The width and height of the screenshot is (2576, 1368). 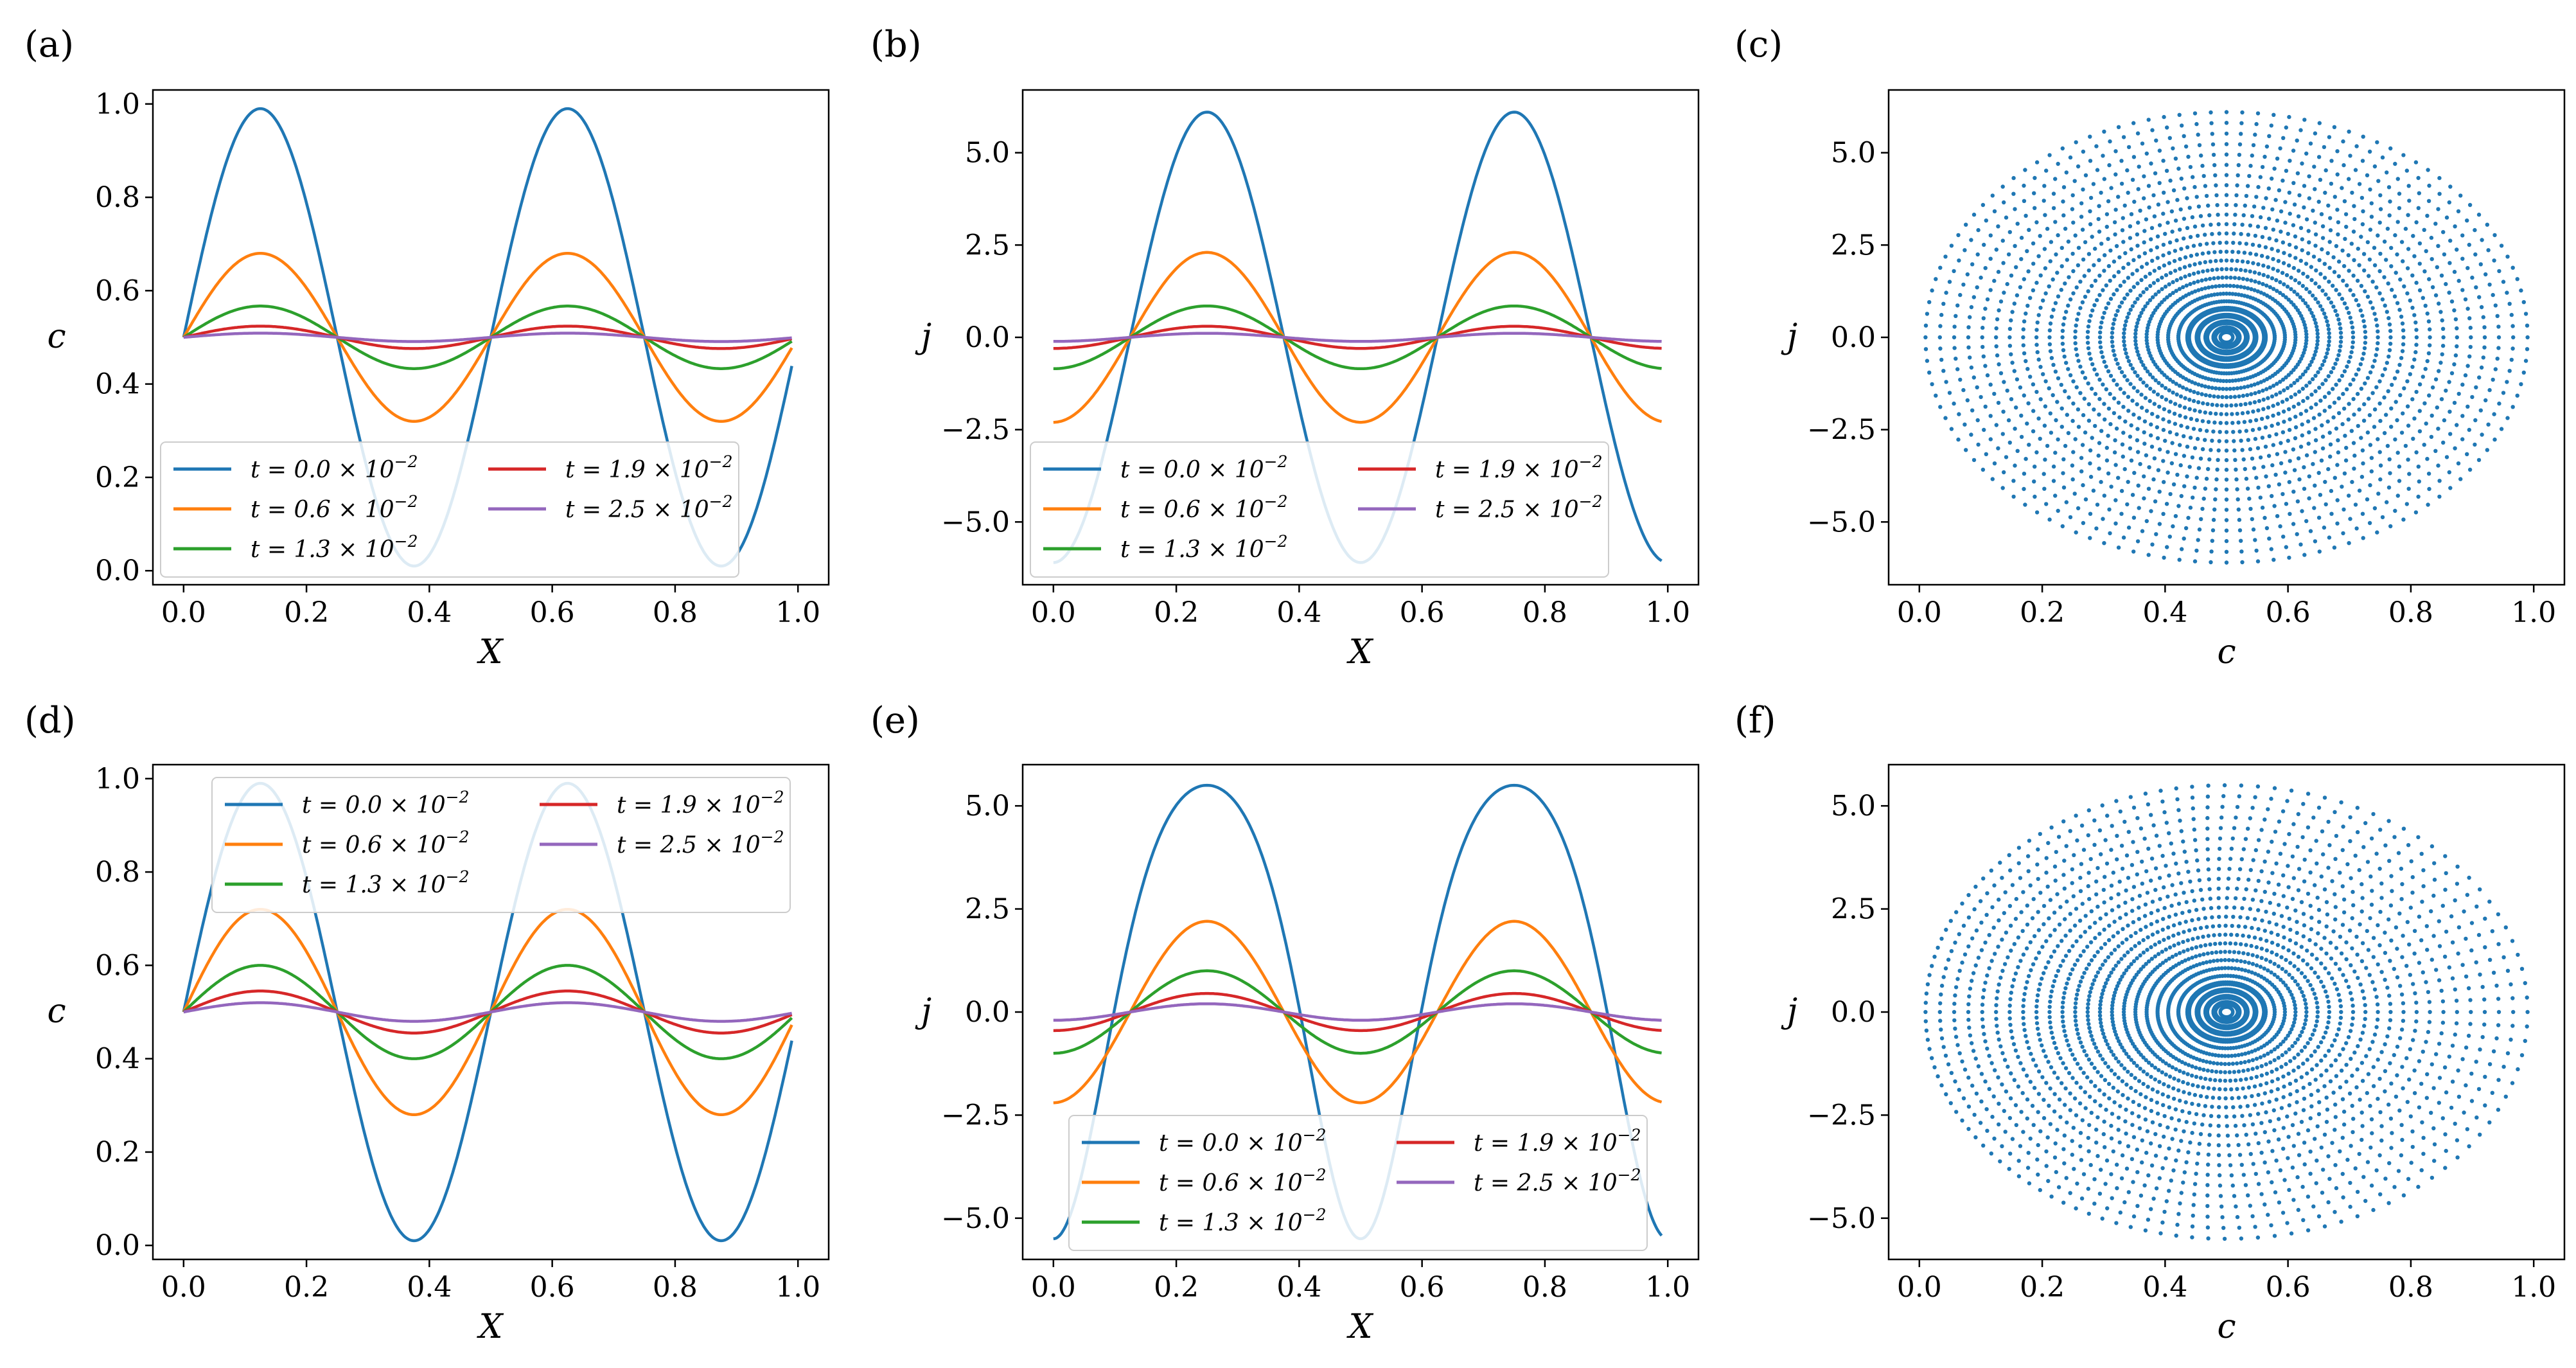 What do you see at coordinates (649, 507) in the screenshot?
I see `legend-label: t = 2.5 × 10−2` at bounding box center [649, 507].